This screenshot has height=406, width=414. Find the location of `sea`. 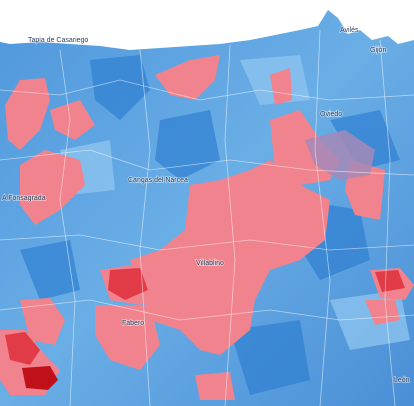

sea is located at coordinates (207, 25).